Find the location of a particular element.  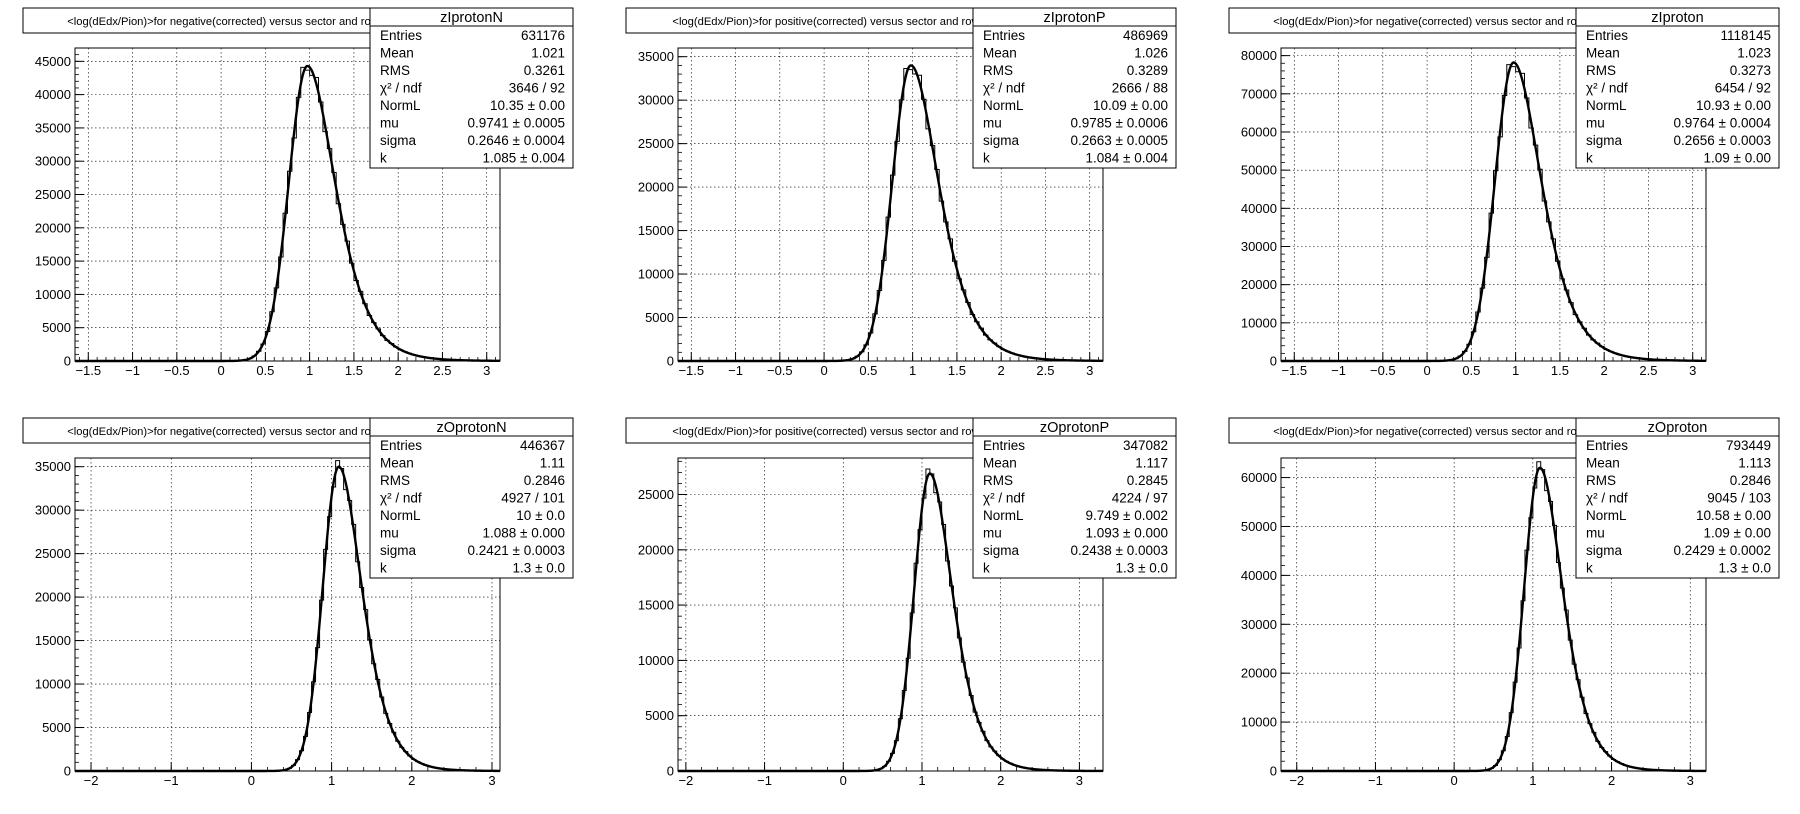

stats-value-2: 0.3273 is located at coordinates (1750, 70).